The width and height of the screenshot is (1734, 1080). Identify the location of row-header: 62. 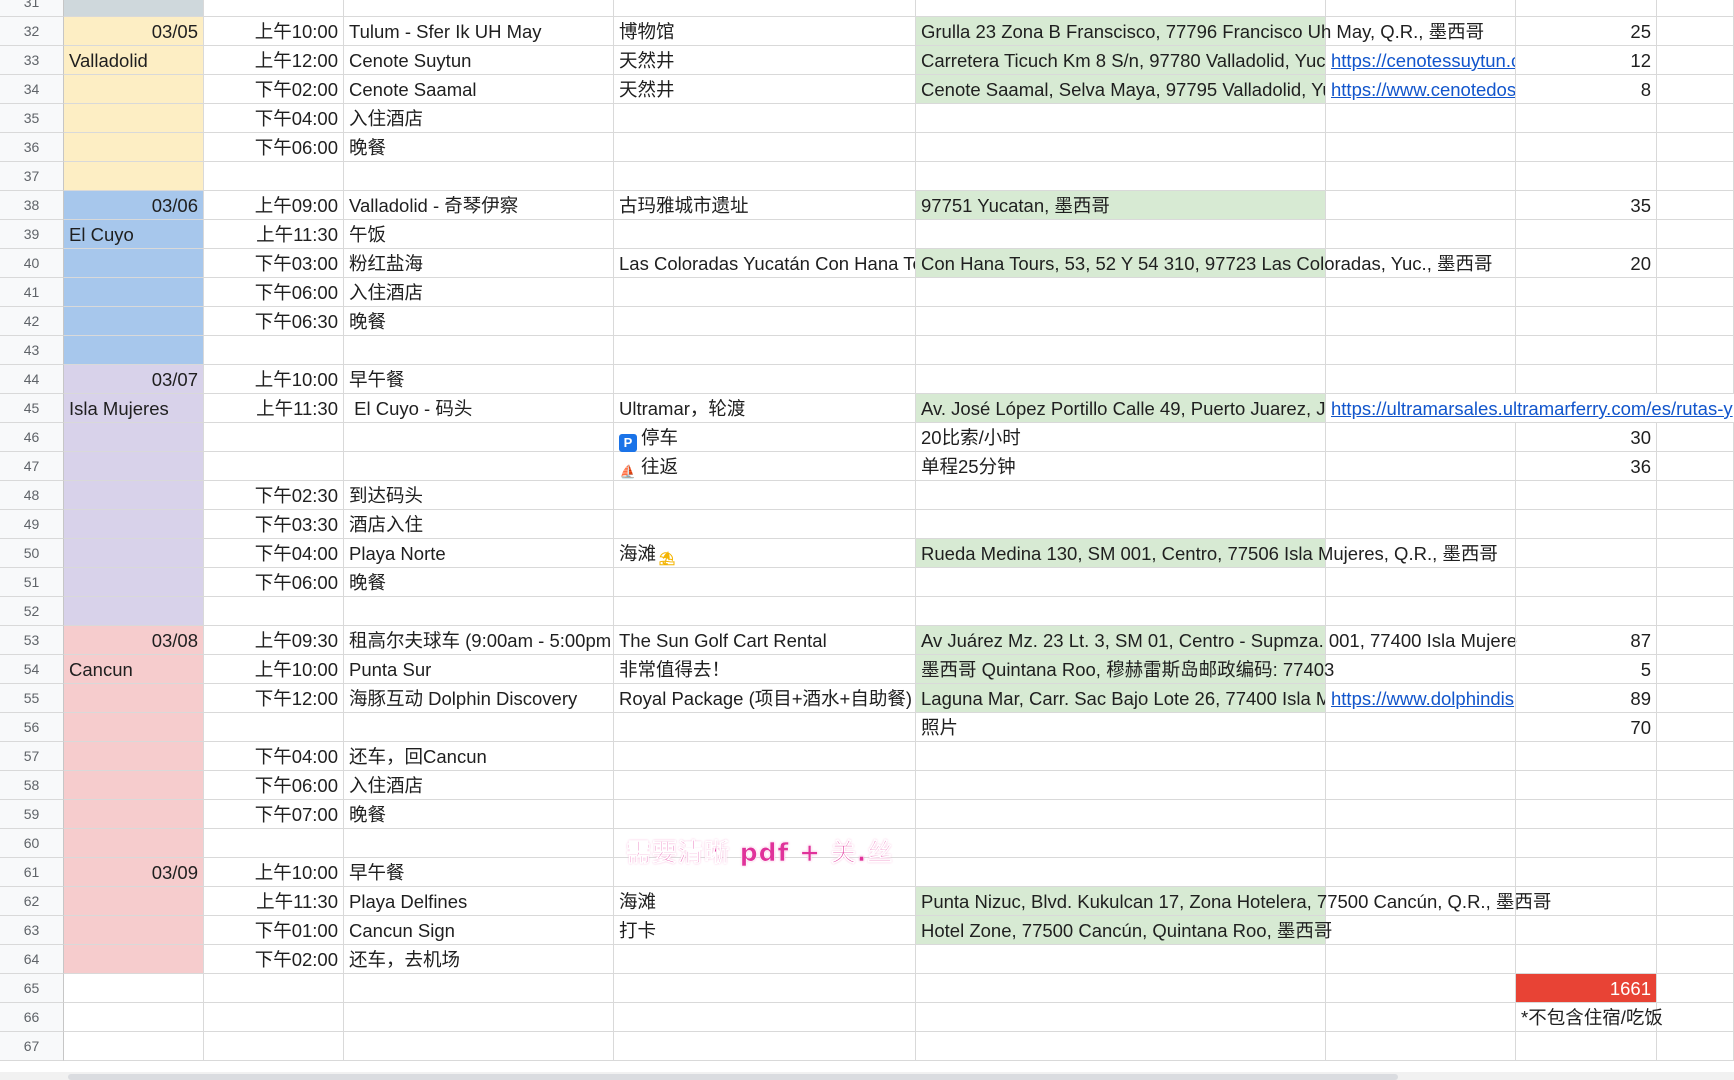
(32, 901).